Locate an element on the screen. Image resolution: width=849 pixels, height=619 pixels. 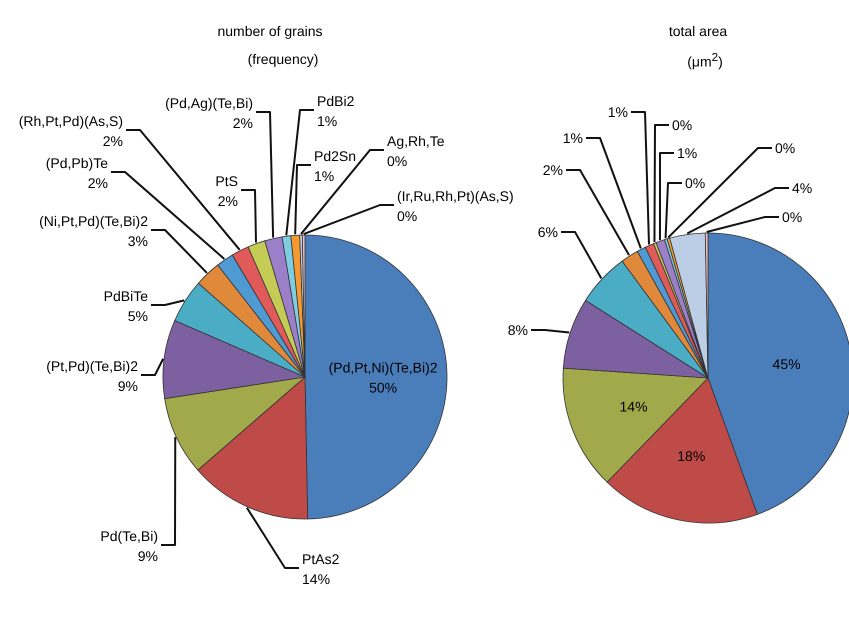
data-label: 5% is located at coordinates (138, 316).